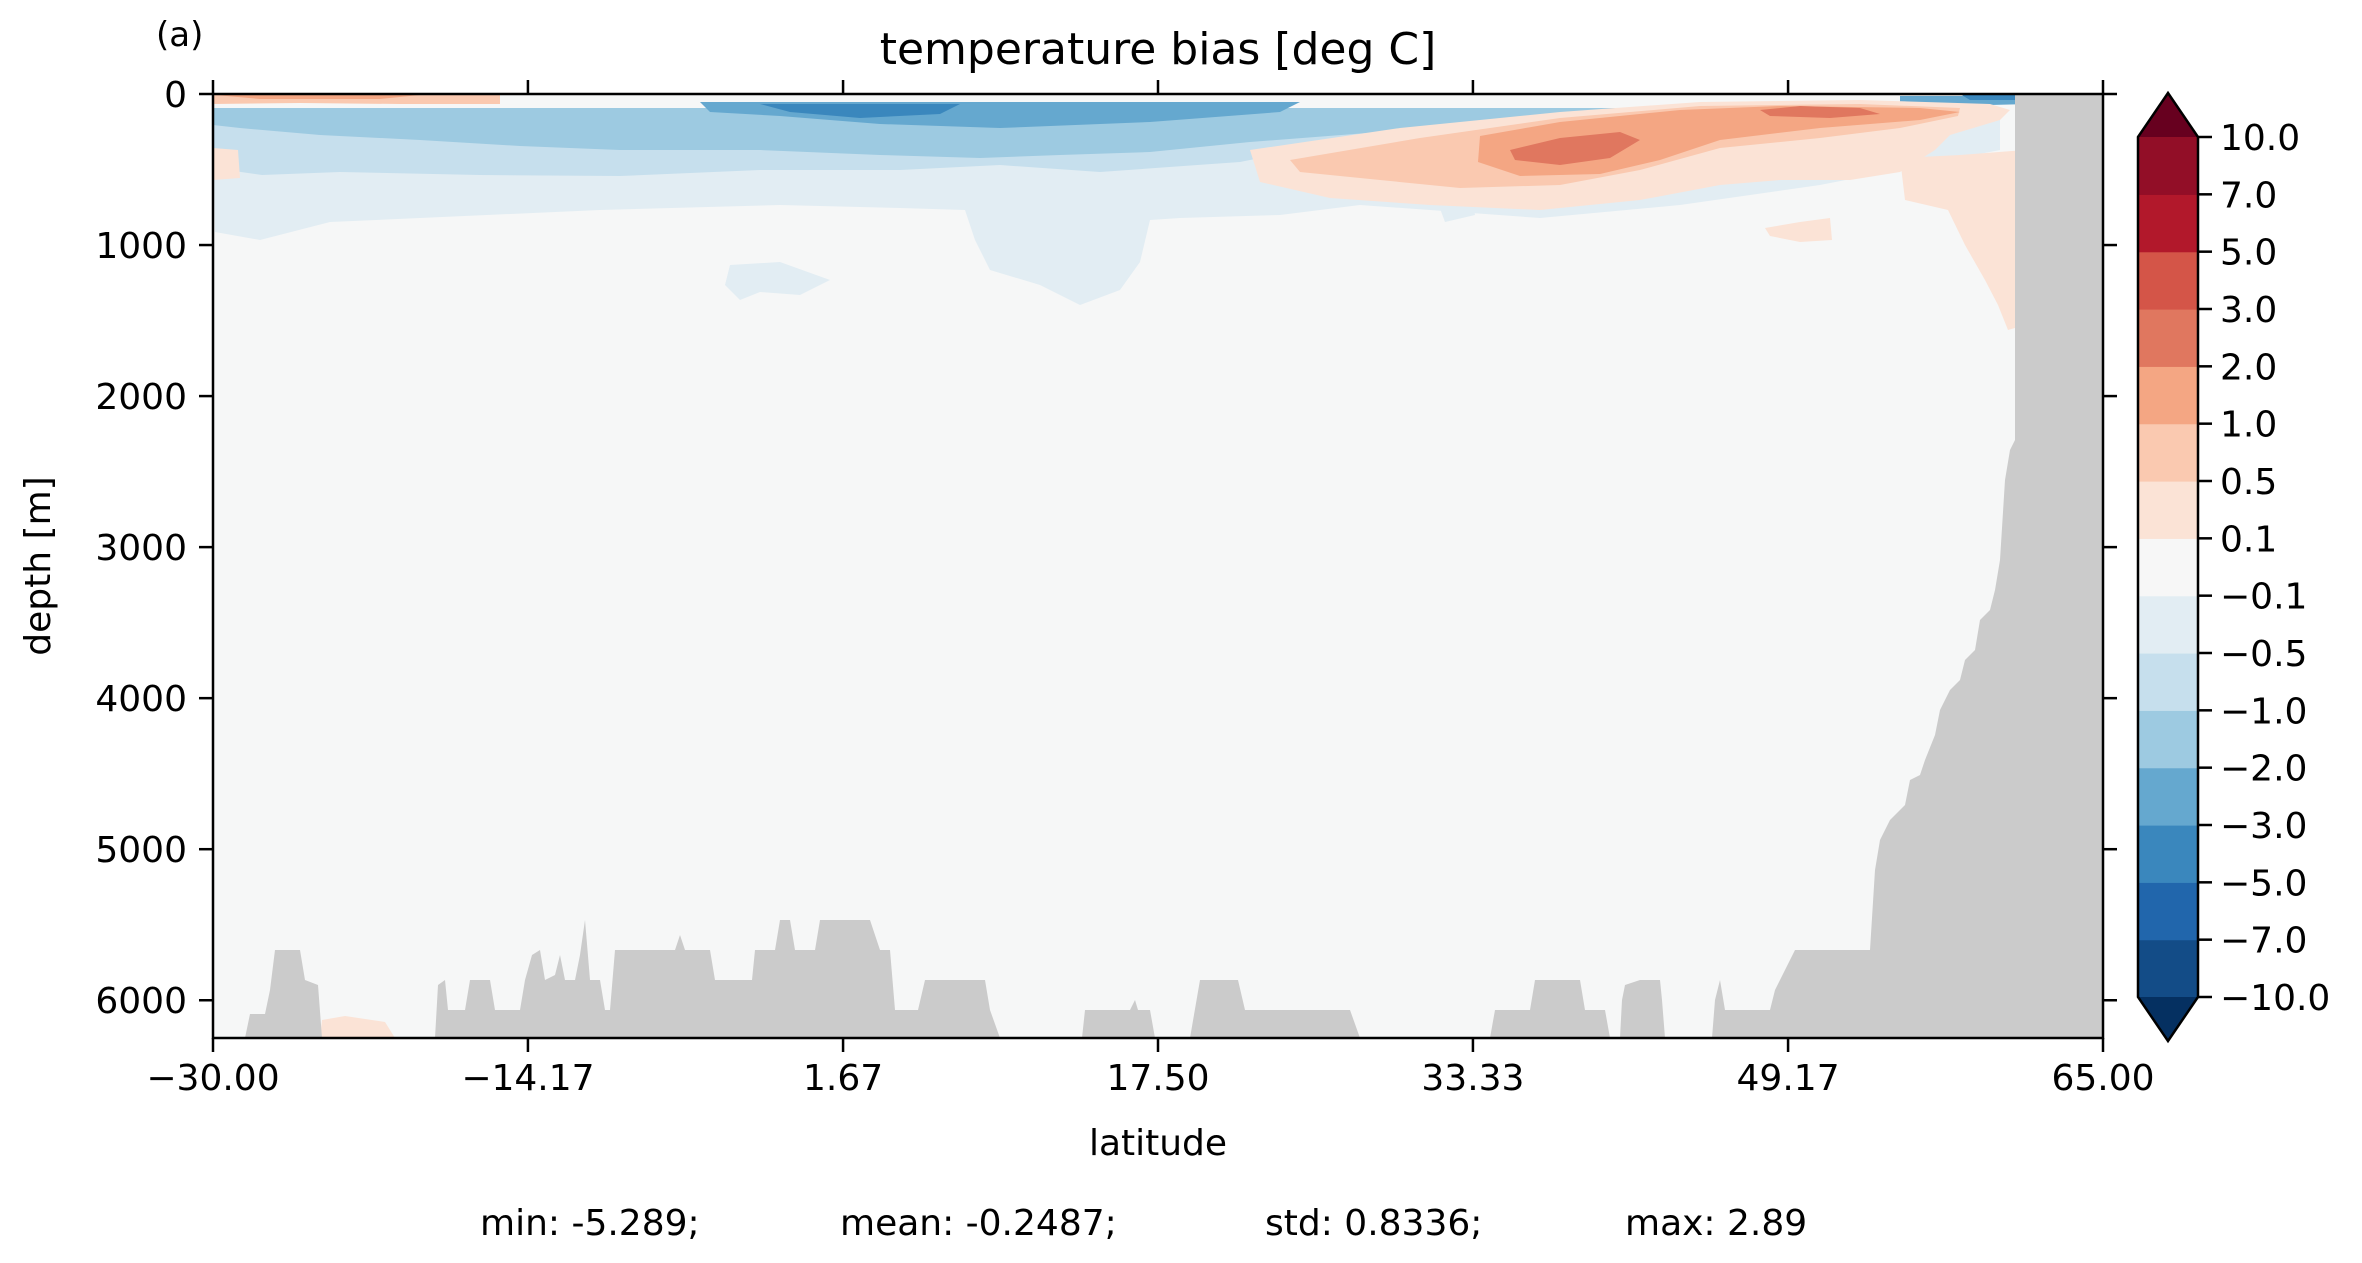 This screenshot has width=2362, height=1263. What do you see at coordinates (2263, 826) in the screenshot?
I see `colorbar-tick-label: −3.0` at bounding box center [2263, 826].